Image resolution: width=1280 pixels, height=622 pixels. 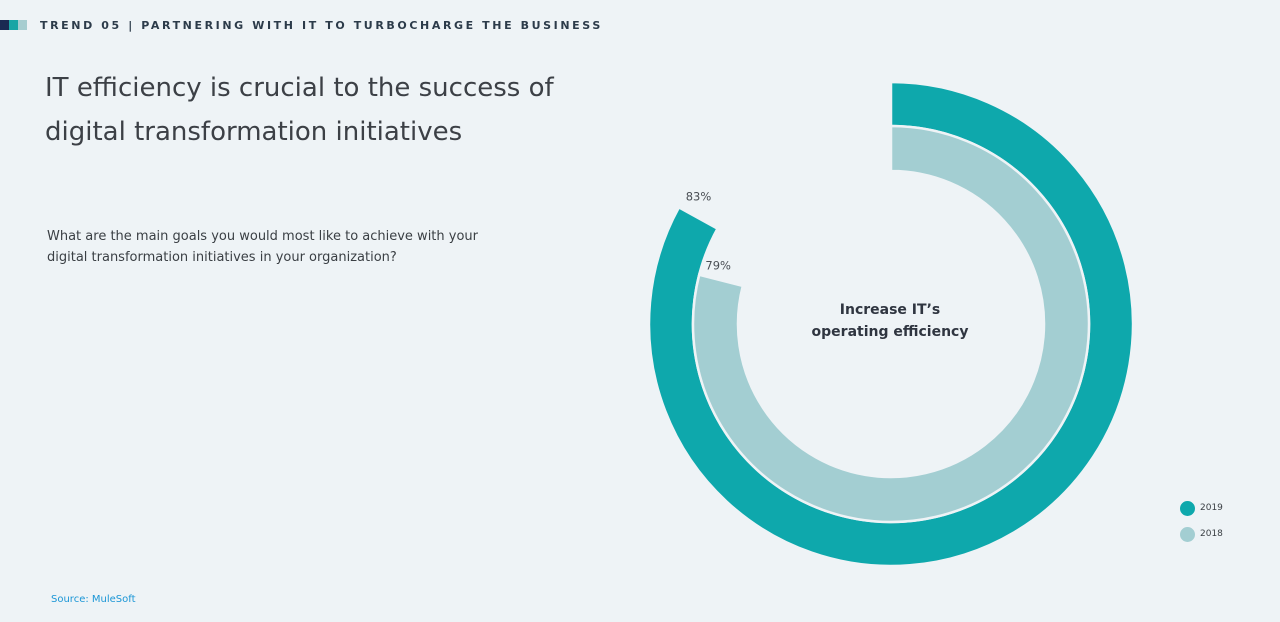 I want to click on source-note: Source: MuleSoft, so click(x=93, y=599).